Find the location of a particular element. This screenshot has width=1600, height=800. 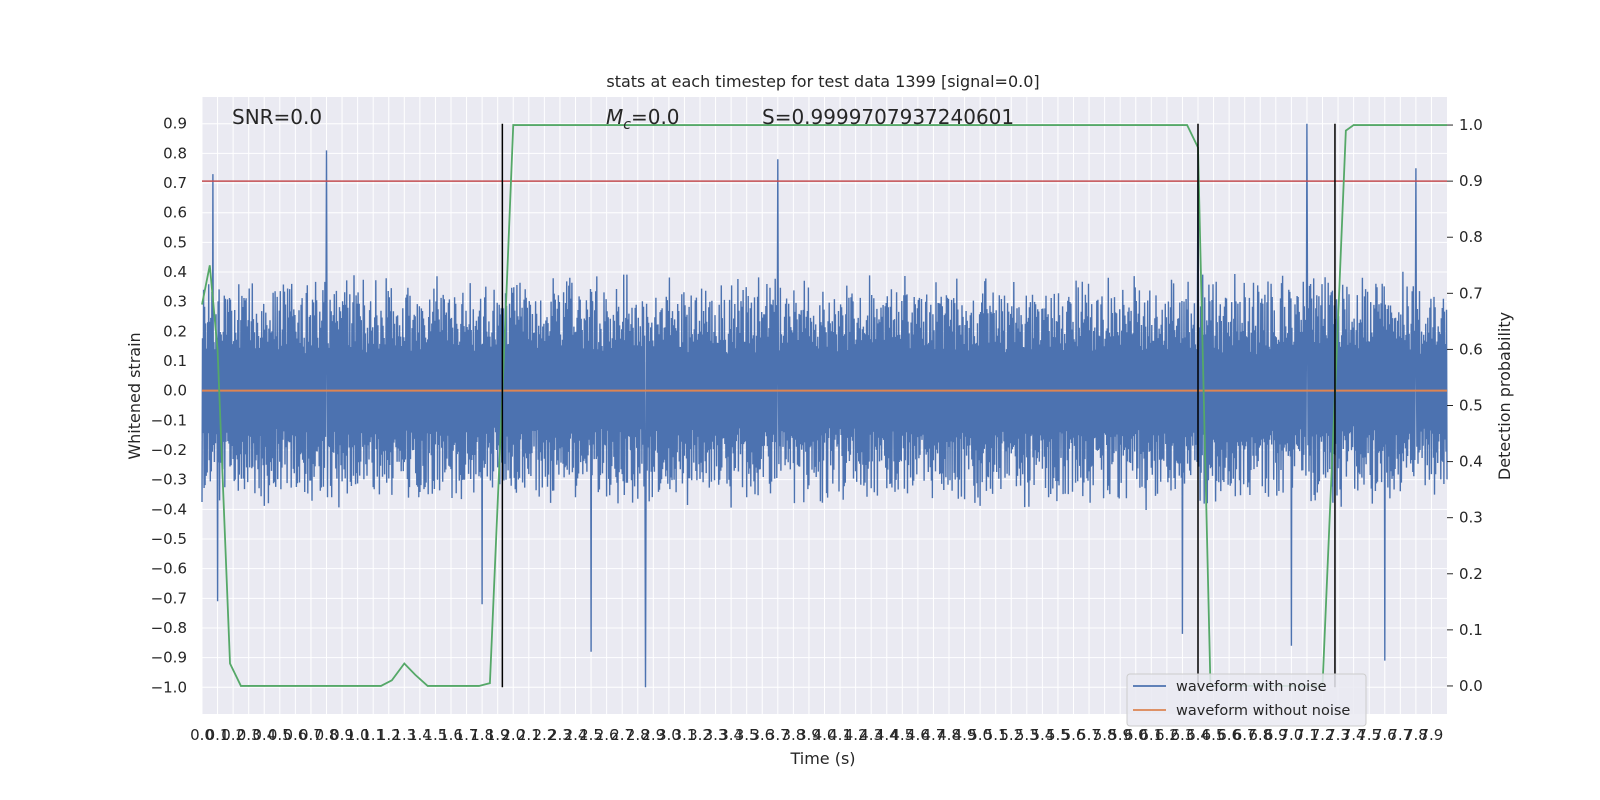

y-tick-label: −0.8 is located at coordinates (169, 628).